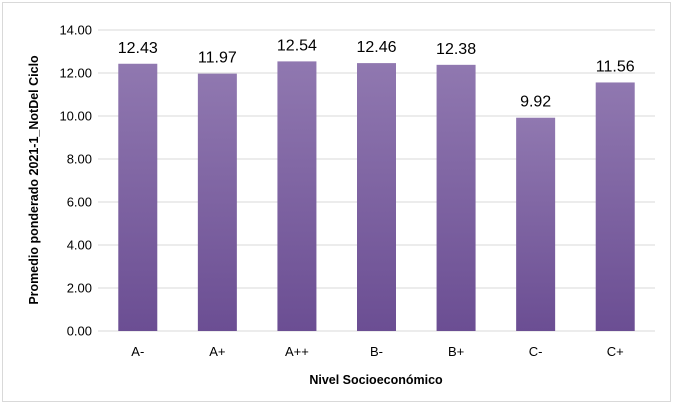 This screenshot has width=675, height=406. Describe the element at coordinates (79, 331) in the screenshot. I see `y-tick-label: 0.00` at that location.